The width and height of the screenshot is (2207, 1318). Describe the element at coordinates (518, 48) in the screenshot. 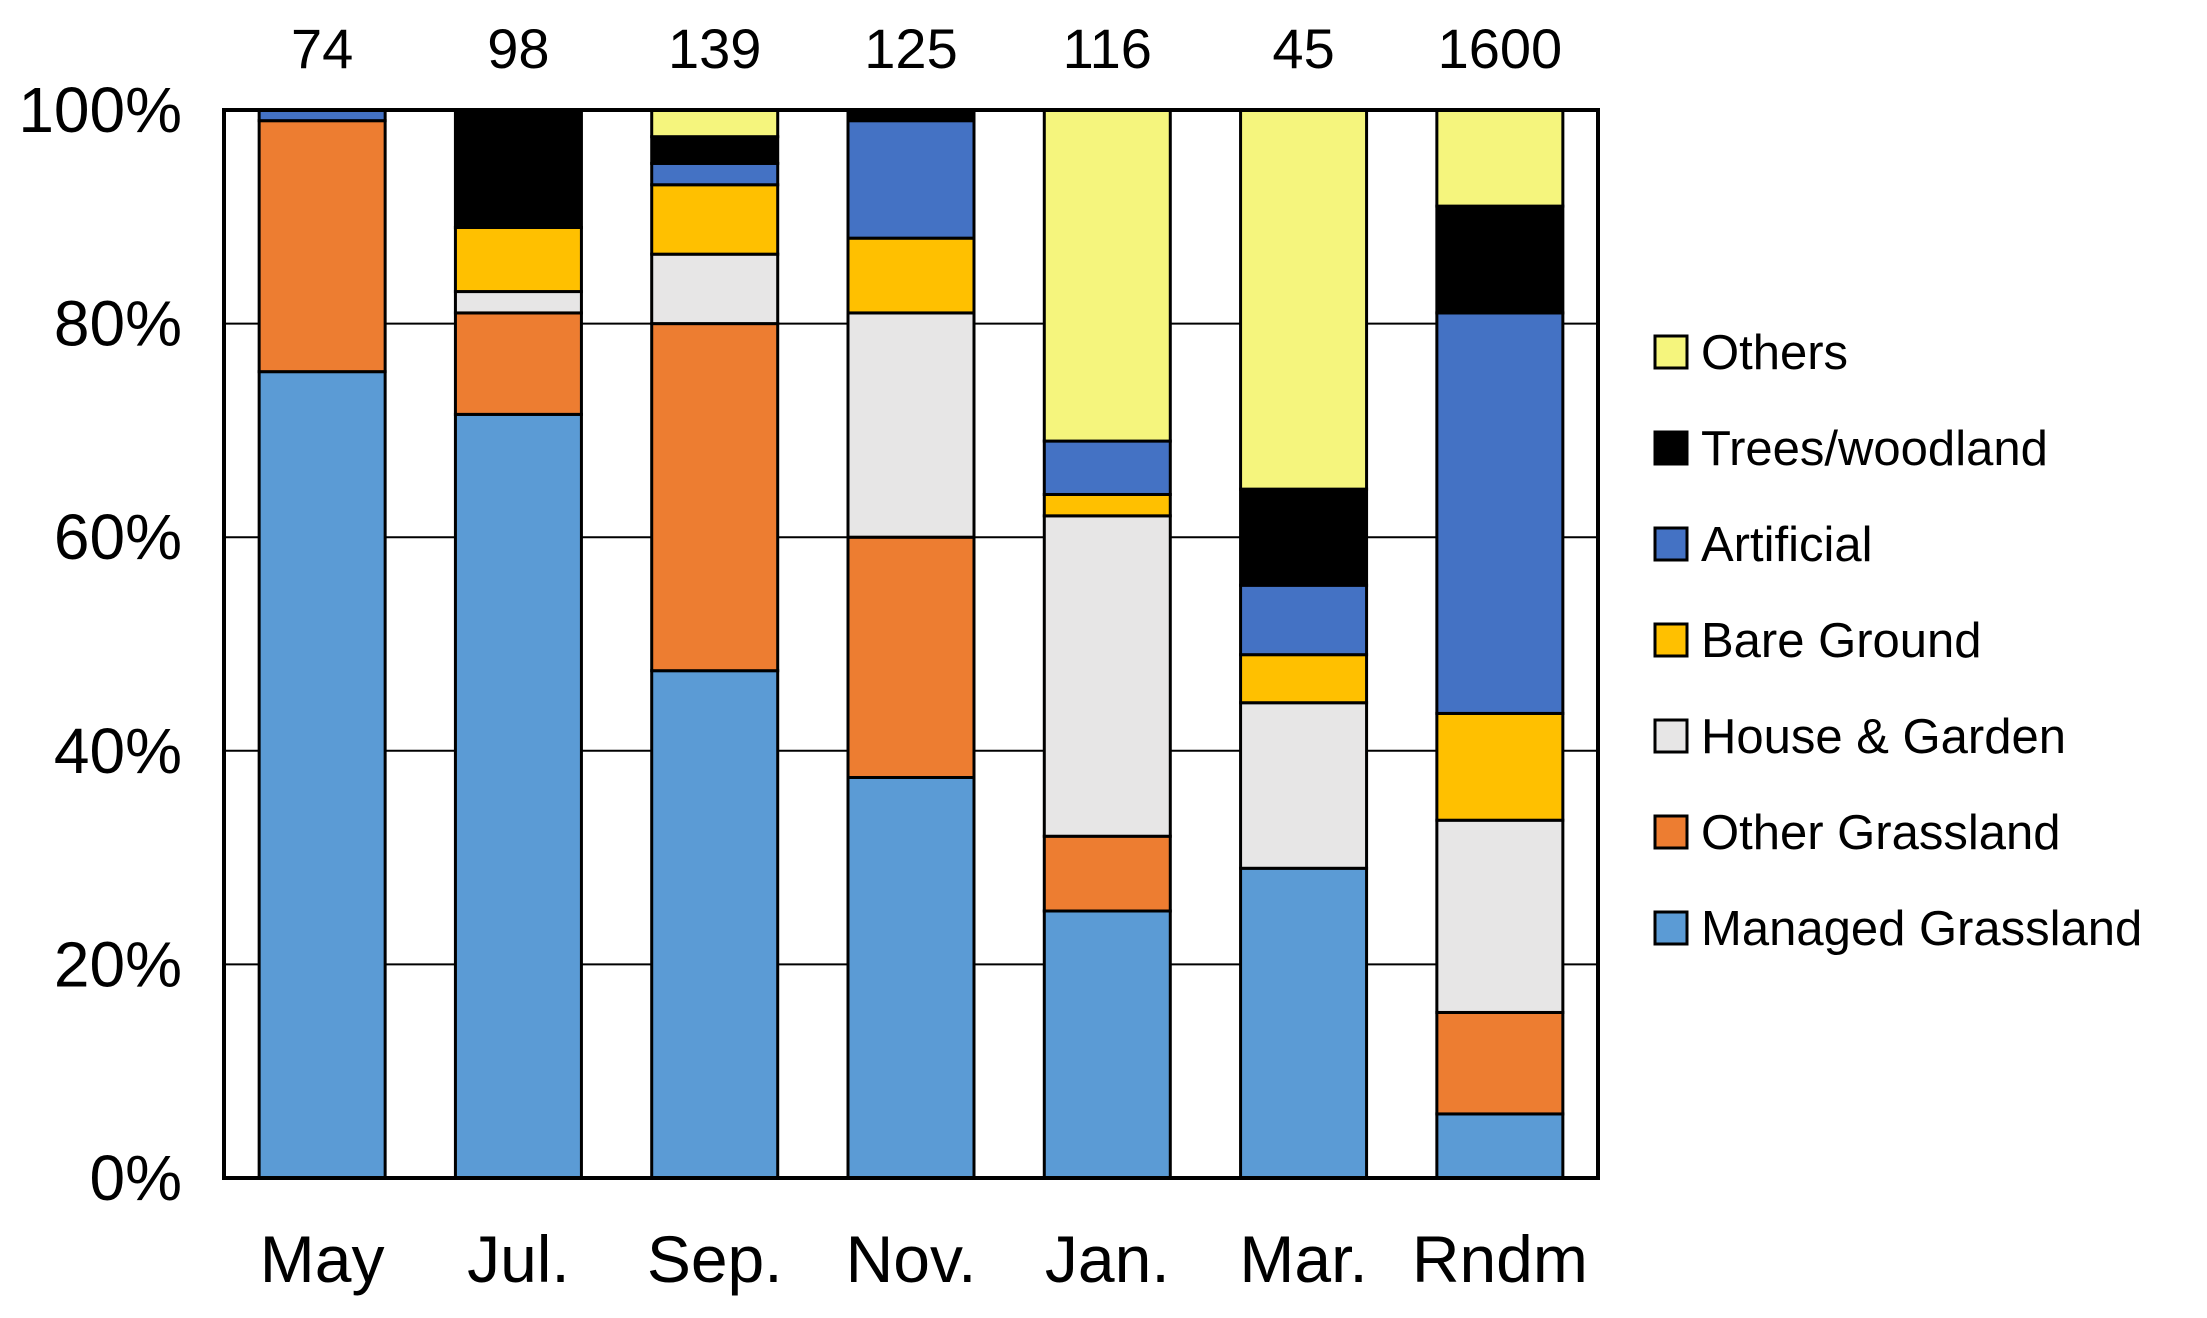

I see `sample-count-label: 98` at that location.